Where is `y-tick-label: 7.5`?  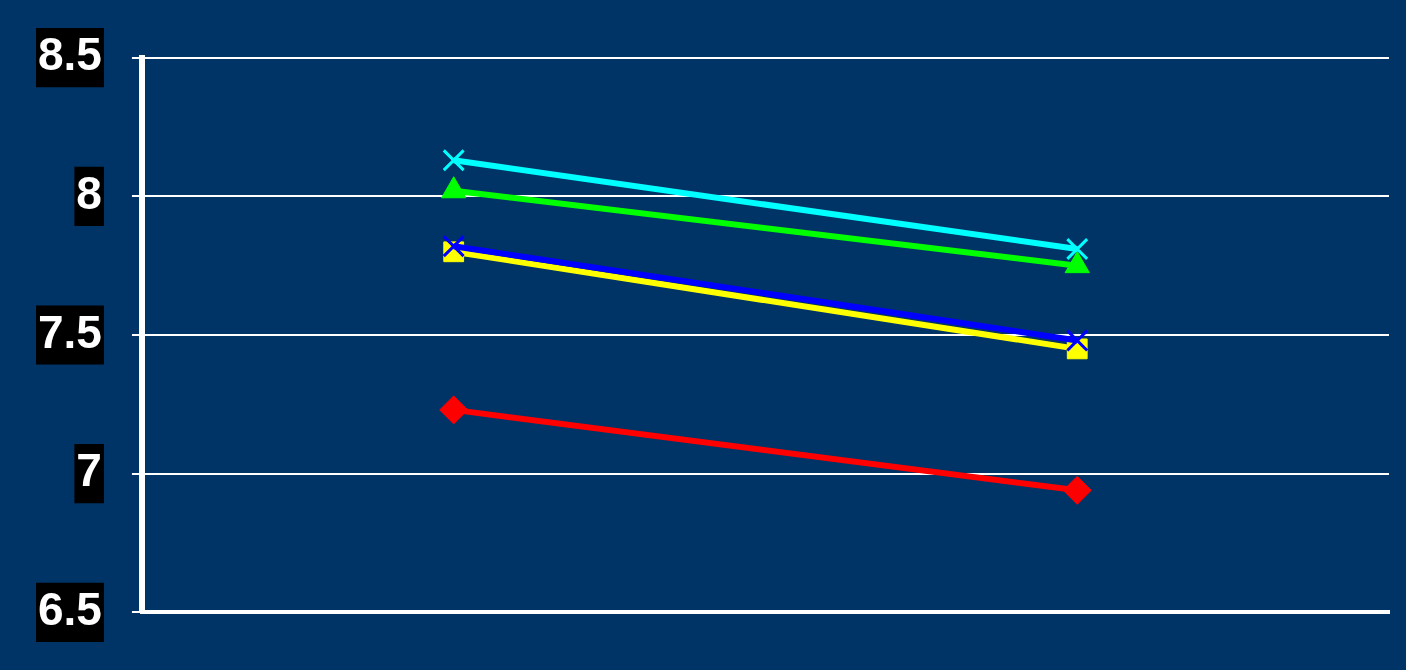
y-tick-label: 7.5 is located at coordinates (69, 331).